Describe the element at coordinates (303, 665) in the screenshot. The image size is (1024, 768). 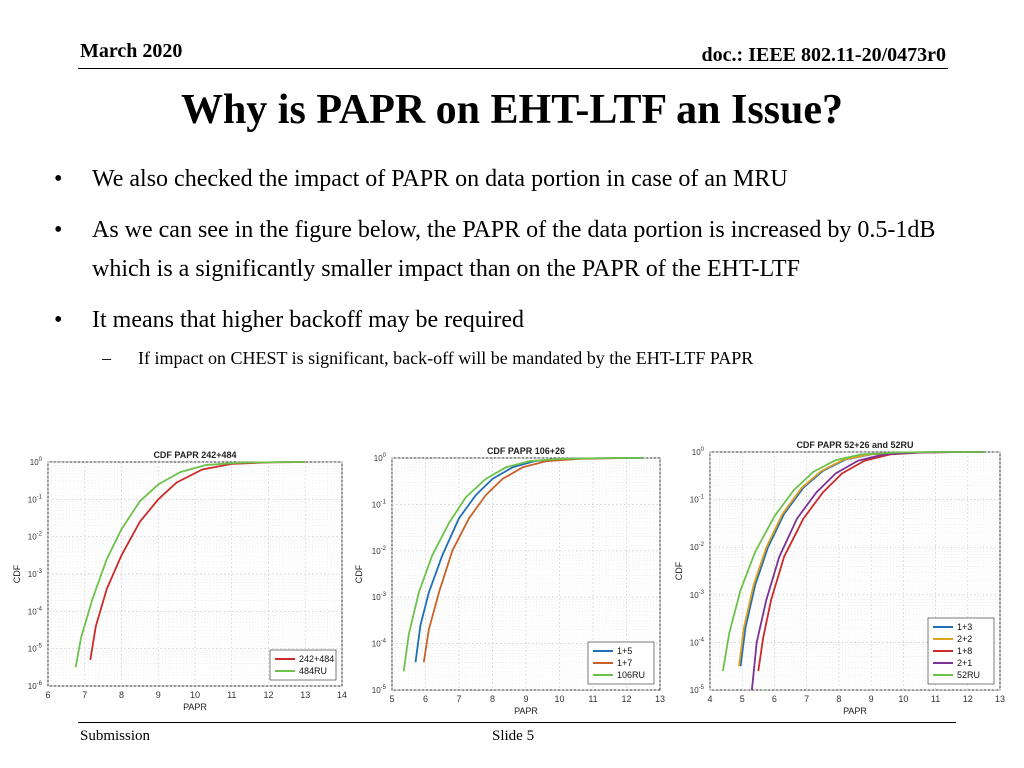
I see `legend-box` at that location.